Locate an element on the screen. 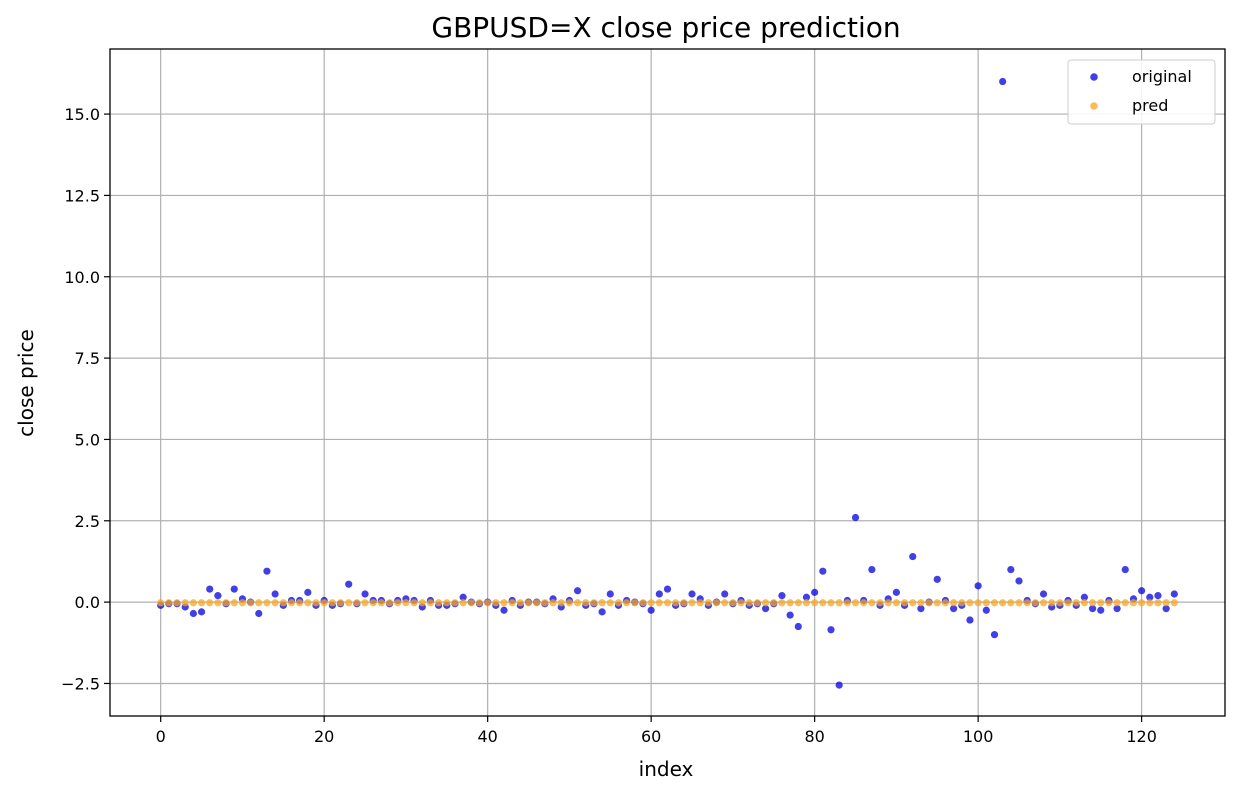 Image resolution: width=1239 pixels, height=795 pixels. y-tick-label: 10.0 is located at coordinates (82, 277).